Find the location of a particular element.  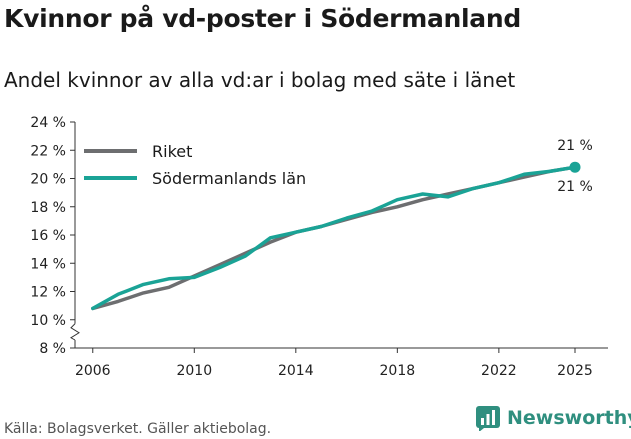

legend-label-lan: Södermanlands län is located at coordinates (229, 178).